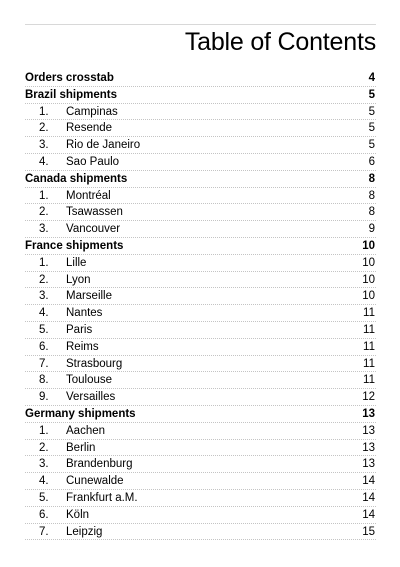 The width and height of the screenshot is (400, 567). What do you see at coordinates (371, 94) in the screenshot?
I see `toc-section-page-number: 5` at bounding box center [371, 94].